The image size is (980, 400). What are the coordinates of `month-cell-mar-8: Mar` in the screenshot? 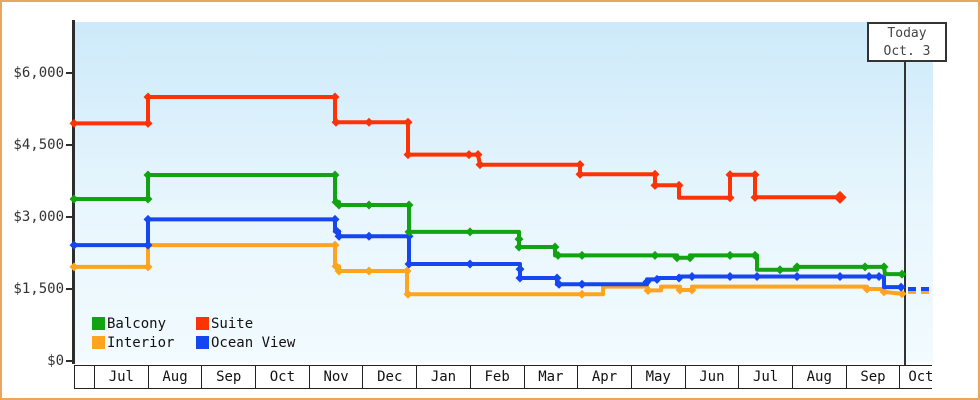 It's located at (550, 377).